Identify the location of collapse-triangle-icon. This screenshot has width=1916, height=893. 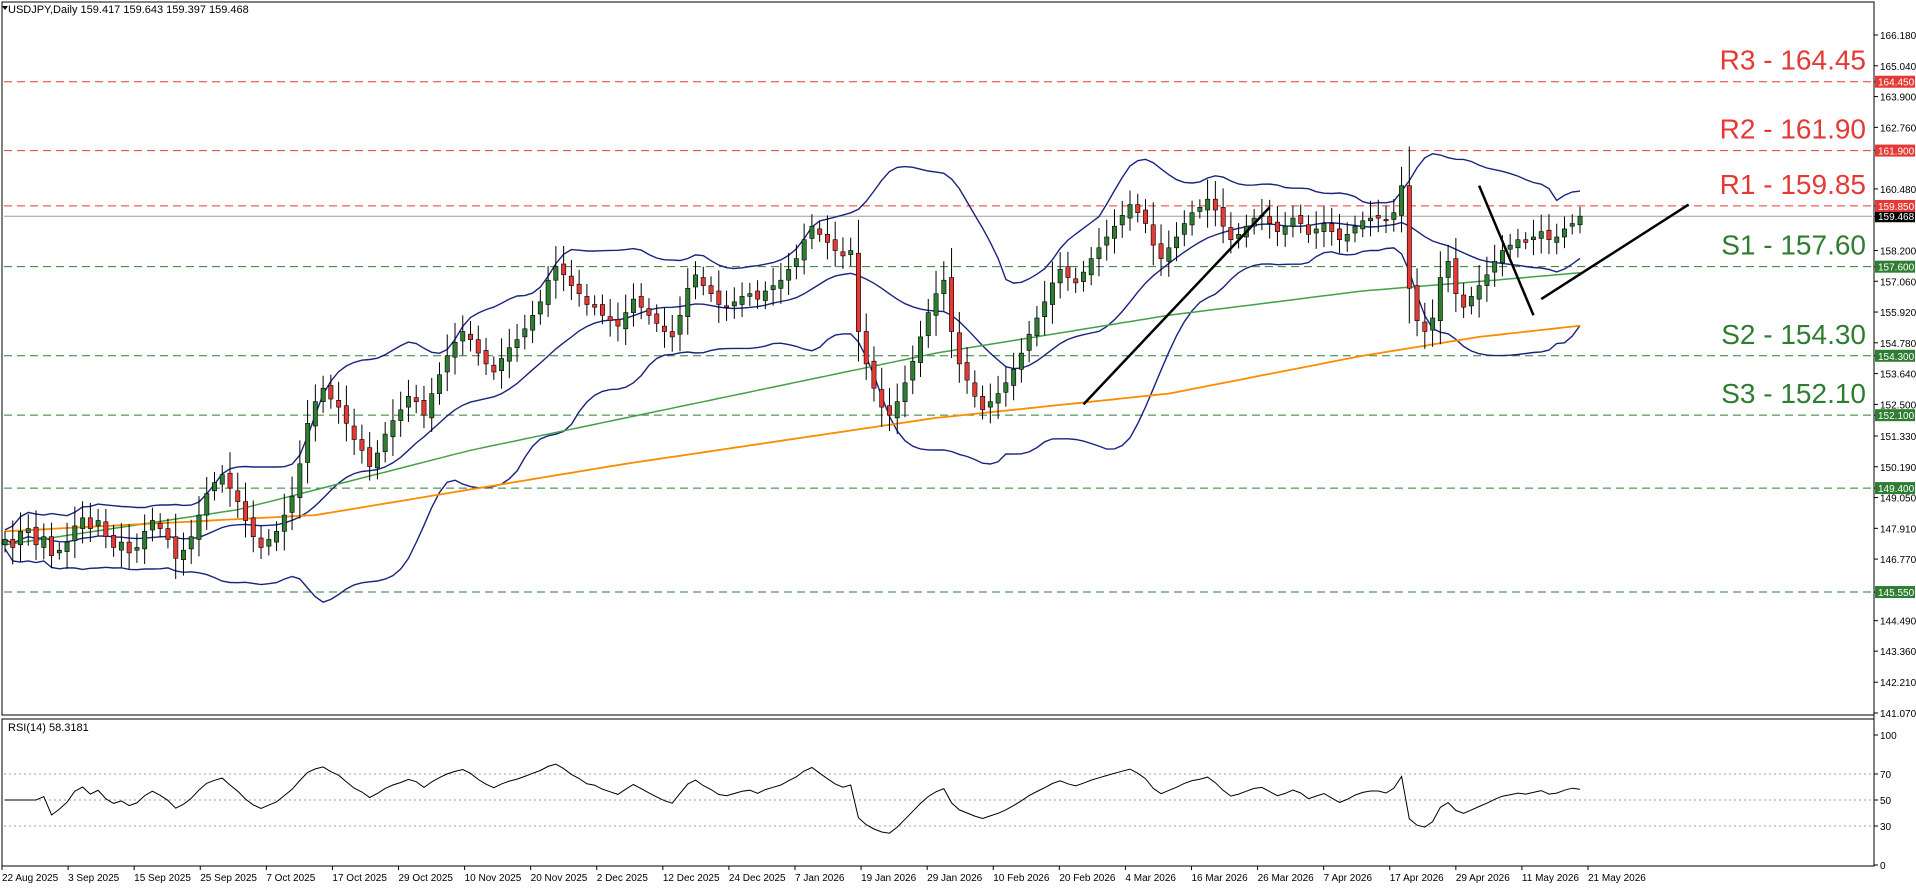
(5, 8).